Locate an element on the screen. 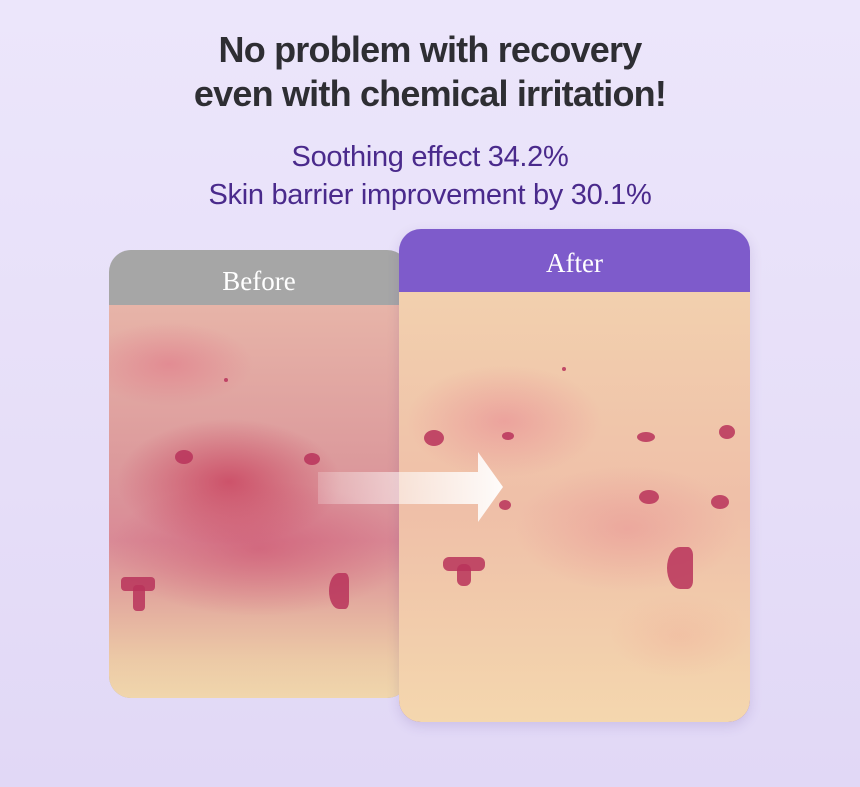 Image resolution: width=860 pixels, height=787 pixels. before-label: Before is located at coordinates (259, 281).